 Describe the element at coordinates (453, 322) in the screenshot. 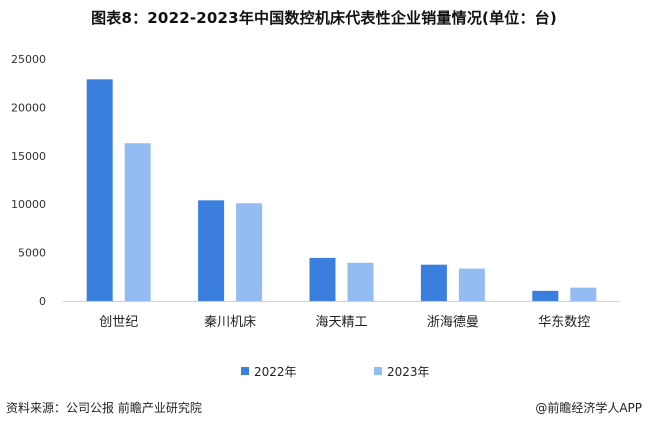

I see `x-tick-label: 浙海德曼` at that location.